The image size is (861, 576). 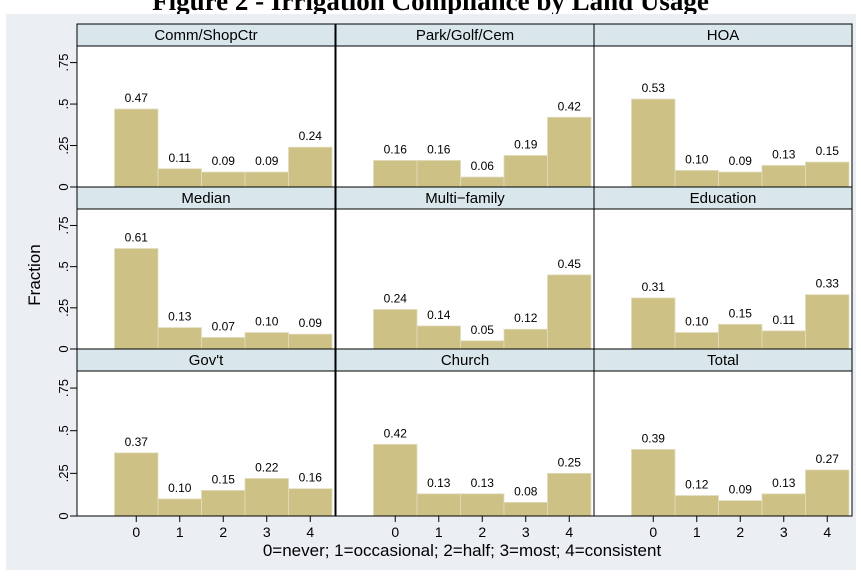 What do you see at coordinates (570, 462) in the screenshot?
I see `bar-value-label: 0.25` at bounding box center [570, 462].